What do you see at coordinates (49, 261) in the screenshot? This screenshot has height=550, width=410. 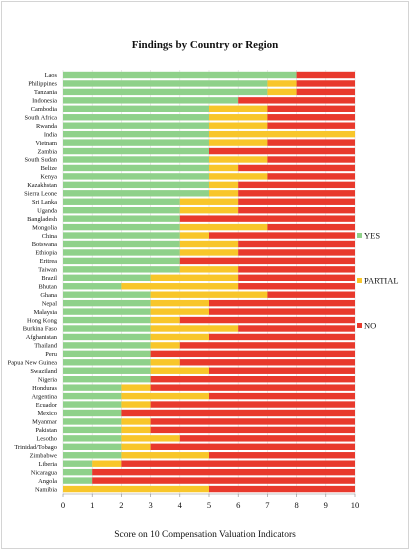 I see `category-label: Eritrea` at bounding box center [49, 261].